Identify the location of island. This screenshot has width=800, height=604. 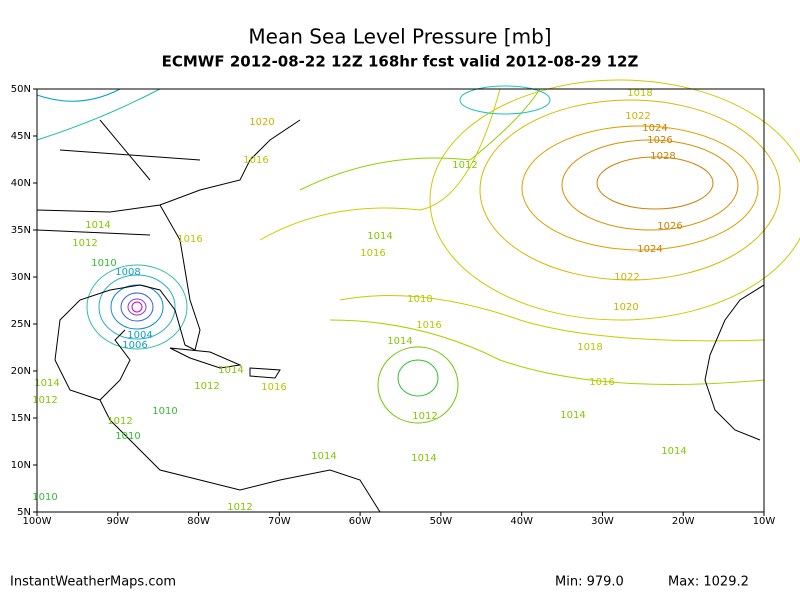
(225, 363).